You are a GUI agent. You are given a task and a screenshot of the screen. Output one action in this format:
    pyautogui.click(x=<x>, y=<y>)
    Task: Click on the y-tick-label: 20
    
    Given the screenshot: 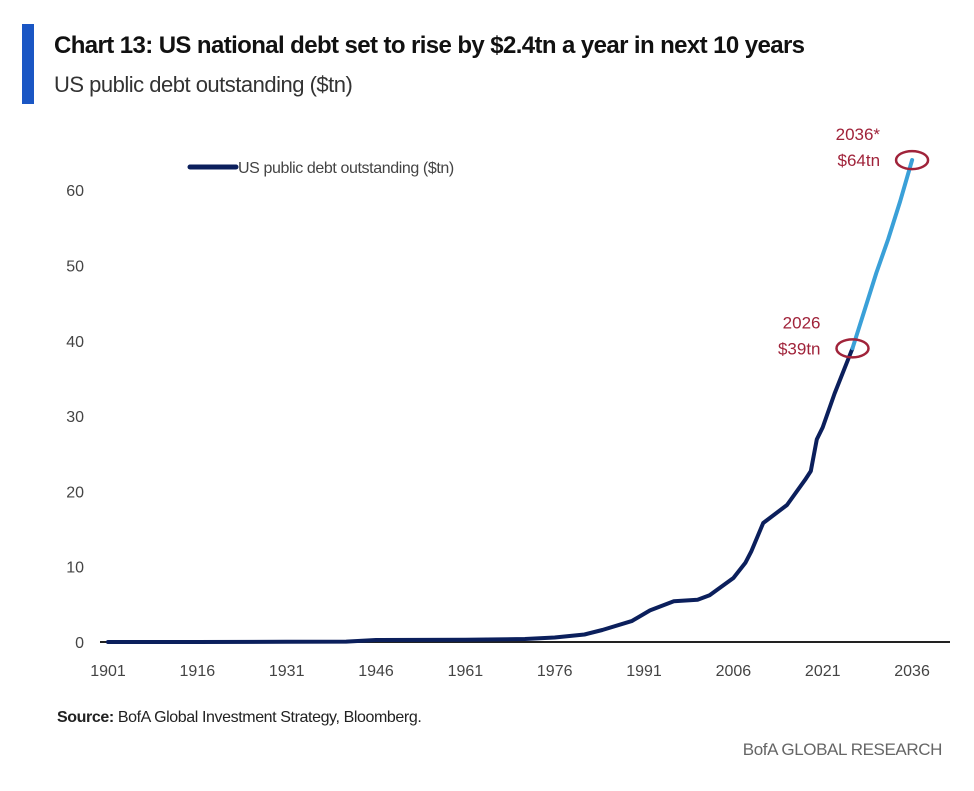 What is the action you would take?
    pyautogui.click(x=75, y=492)
    